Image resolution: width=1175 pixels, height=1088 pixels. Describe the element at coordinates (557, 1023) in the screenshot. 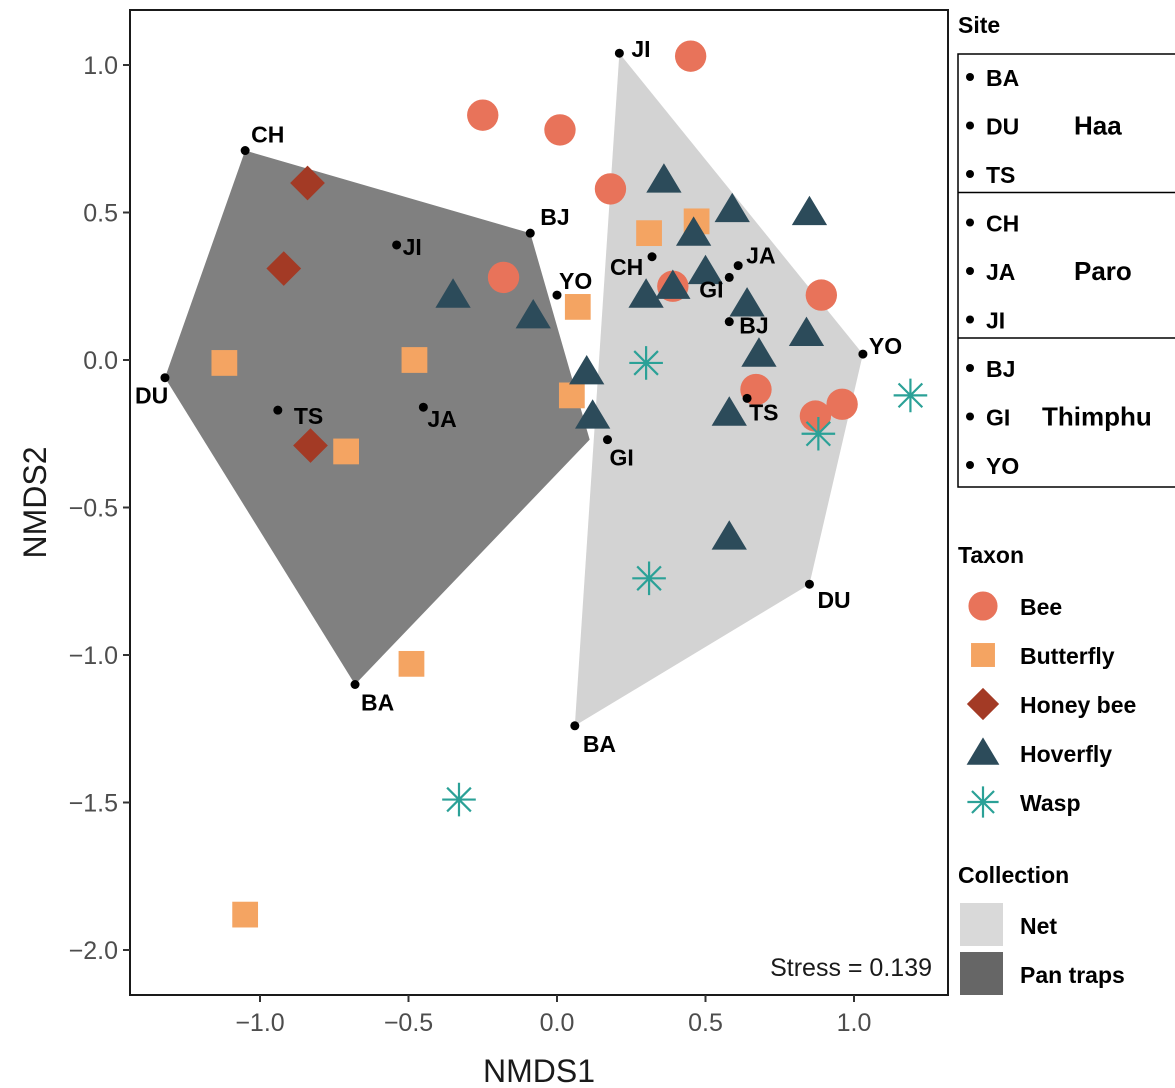

I see `x-tick-label: 0.0` at that location.